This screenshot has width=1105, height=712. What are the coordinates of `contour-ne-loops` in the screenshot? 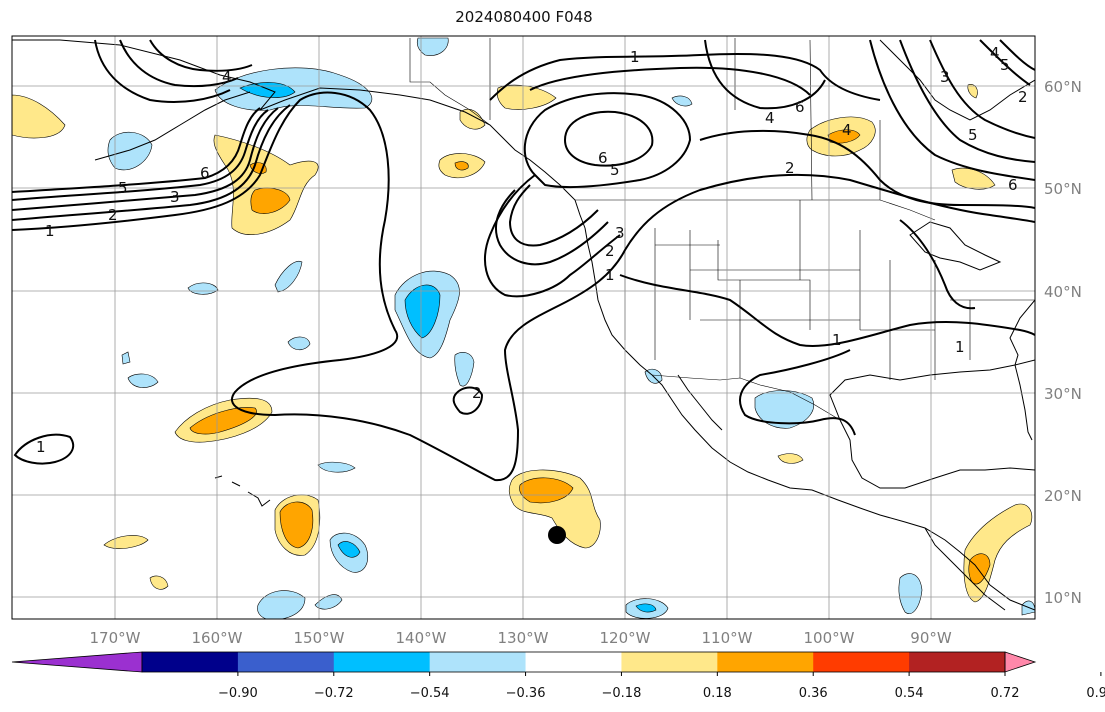 It's located at (1007, 62).